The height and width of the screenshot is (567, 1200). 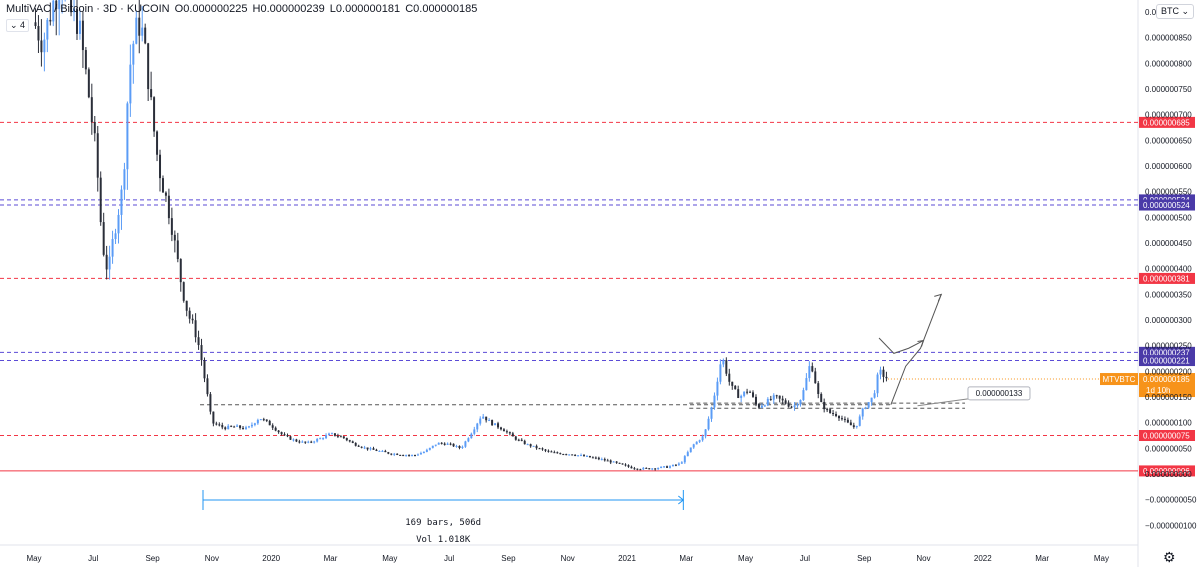 What do you see at coordinates (1168, 423) in the screenshot?
I see `price-tick-label: 0.000000100` at bounding box center [1168, 423].